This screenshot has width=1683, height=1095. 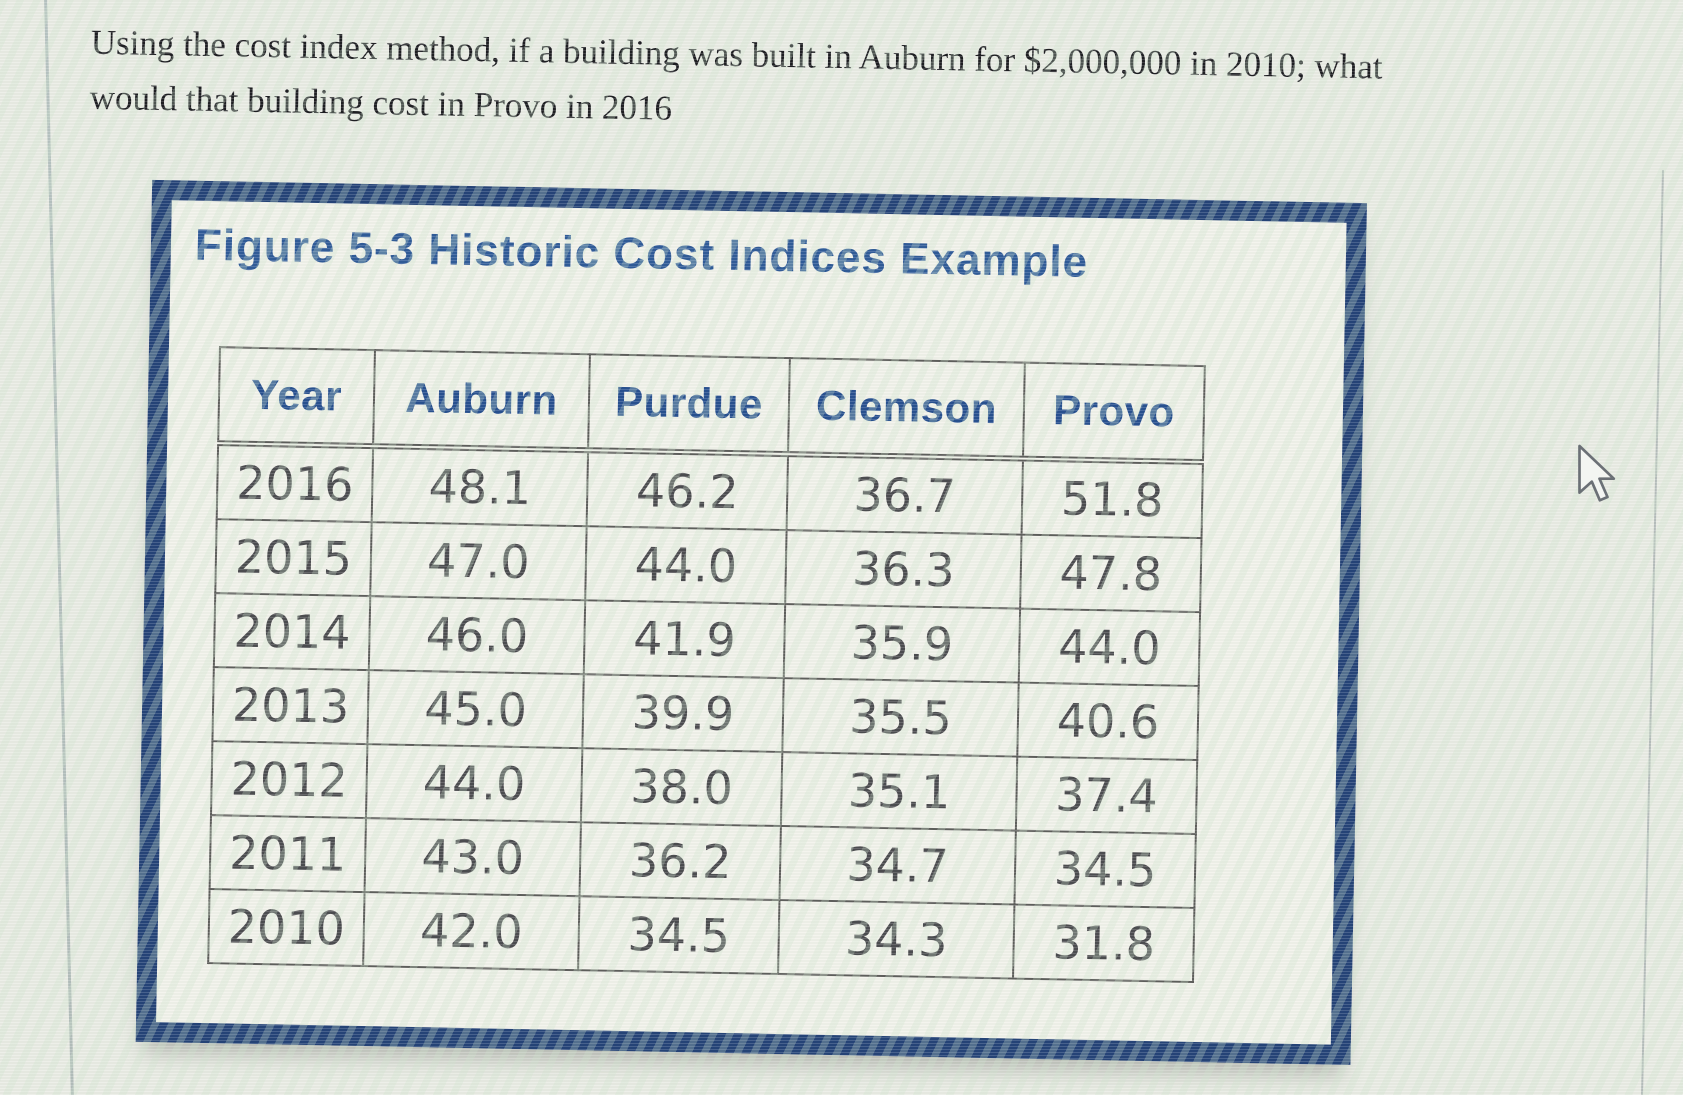 I want to click on index-value-cell: 47.8, so click(x=1111, y=573).